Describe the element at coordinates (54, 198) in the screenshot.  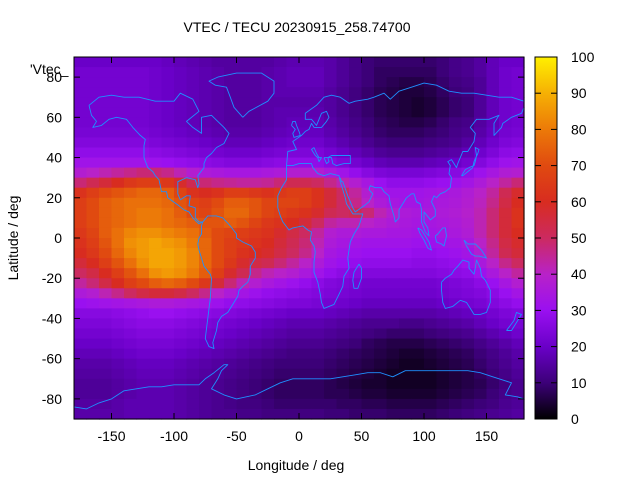
I see `y-tick-label: 20` at that location.